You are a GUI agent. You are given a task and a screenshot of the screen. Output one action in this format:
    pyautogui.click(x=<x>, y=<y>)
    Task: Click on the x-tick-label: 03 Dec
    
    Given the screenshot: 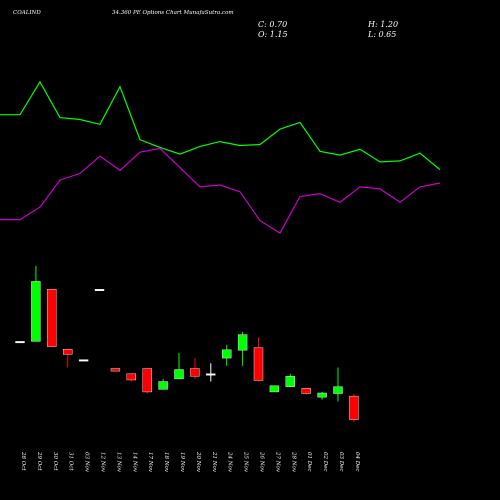 What is the action you would take?
    pyautogui.click(x=341, y=462)
    